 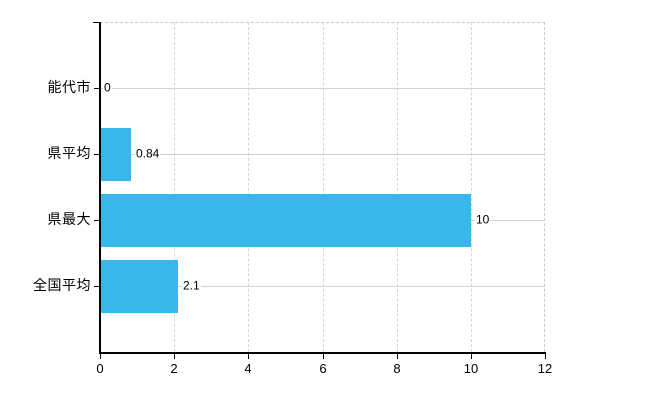 What do you see at coordinates (545, 368) in the screenshot?
I see `x-tick-label: 12` at bounding box center [545, 368].